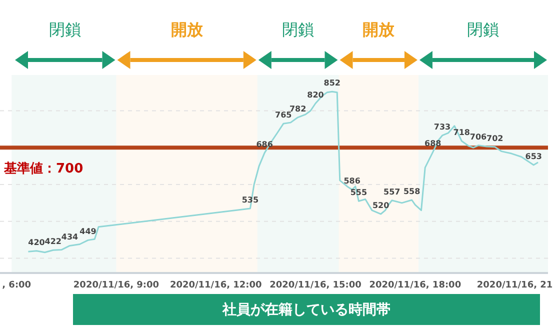 Image resolution: width=558 pixels, height=332 pixels. What do you see at coordinates (479, 137) in the screenshot?
I see `data-label: 706` at bounding box center [479, 137].